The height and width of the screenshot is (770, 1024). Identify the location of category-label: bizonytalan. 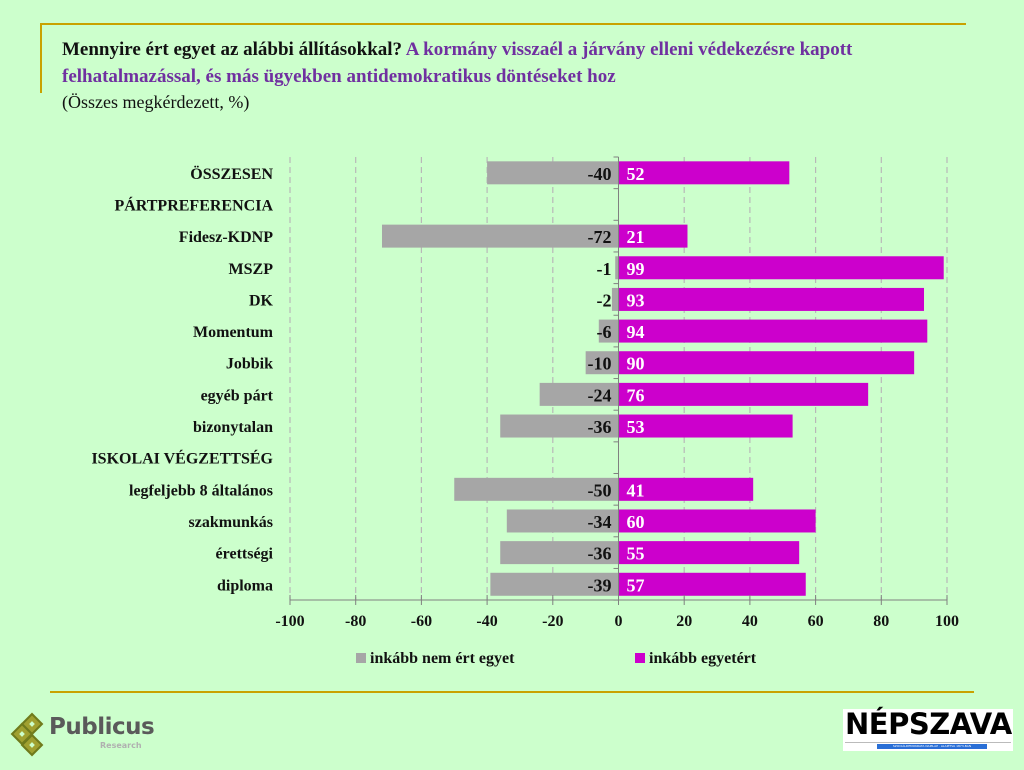
(233, 427).